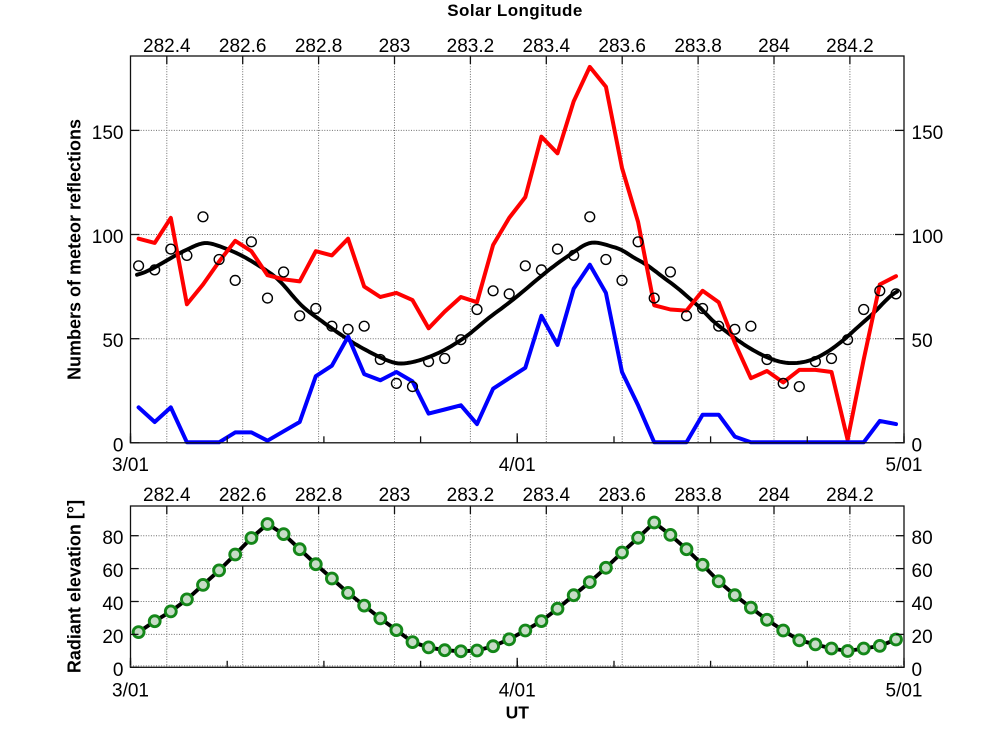  What do you see at coordinates (75, 586) in the screenshot?
I see `svg-text: Radiant elevation [°]` at bounding box center [75, 586].